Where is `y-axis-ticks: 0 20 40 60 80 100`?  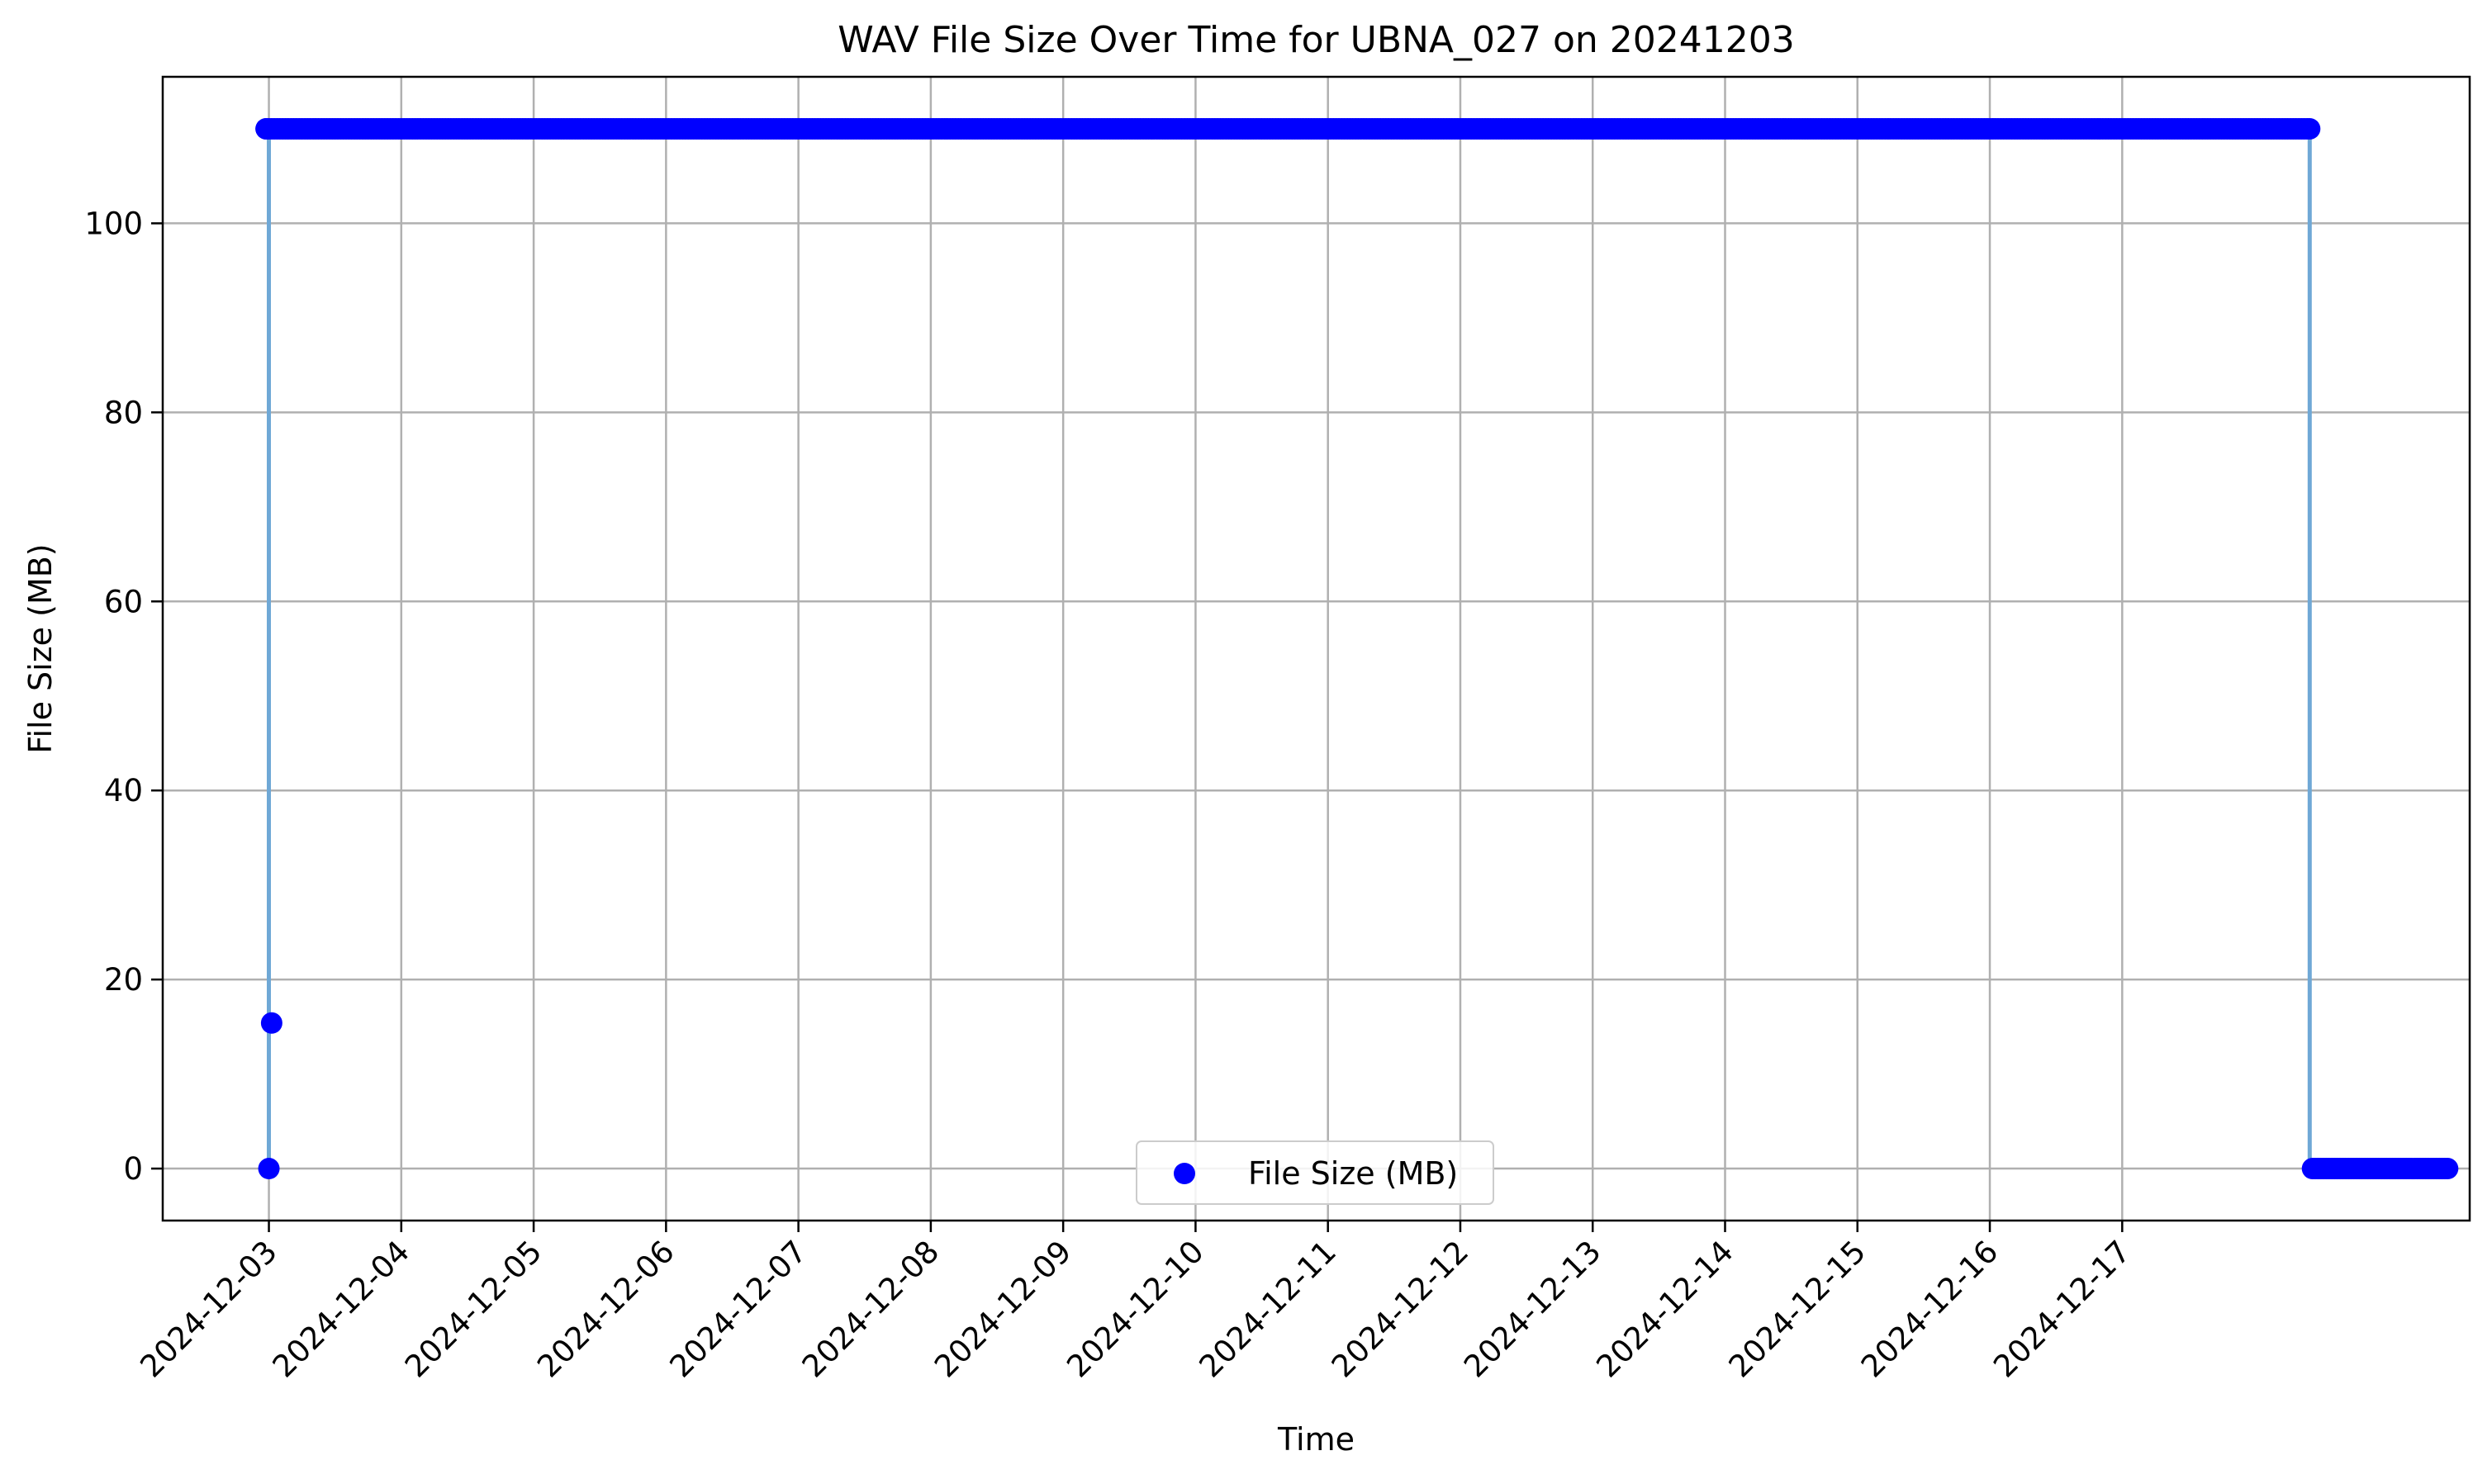
y-axis-ticks: 0 20 40 60 80 100 is located at coordinates (124, 696).